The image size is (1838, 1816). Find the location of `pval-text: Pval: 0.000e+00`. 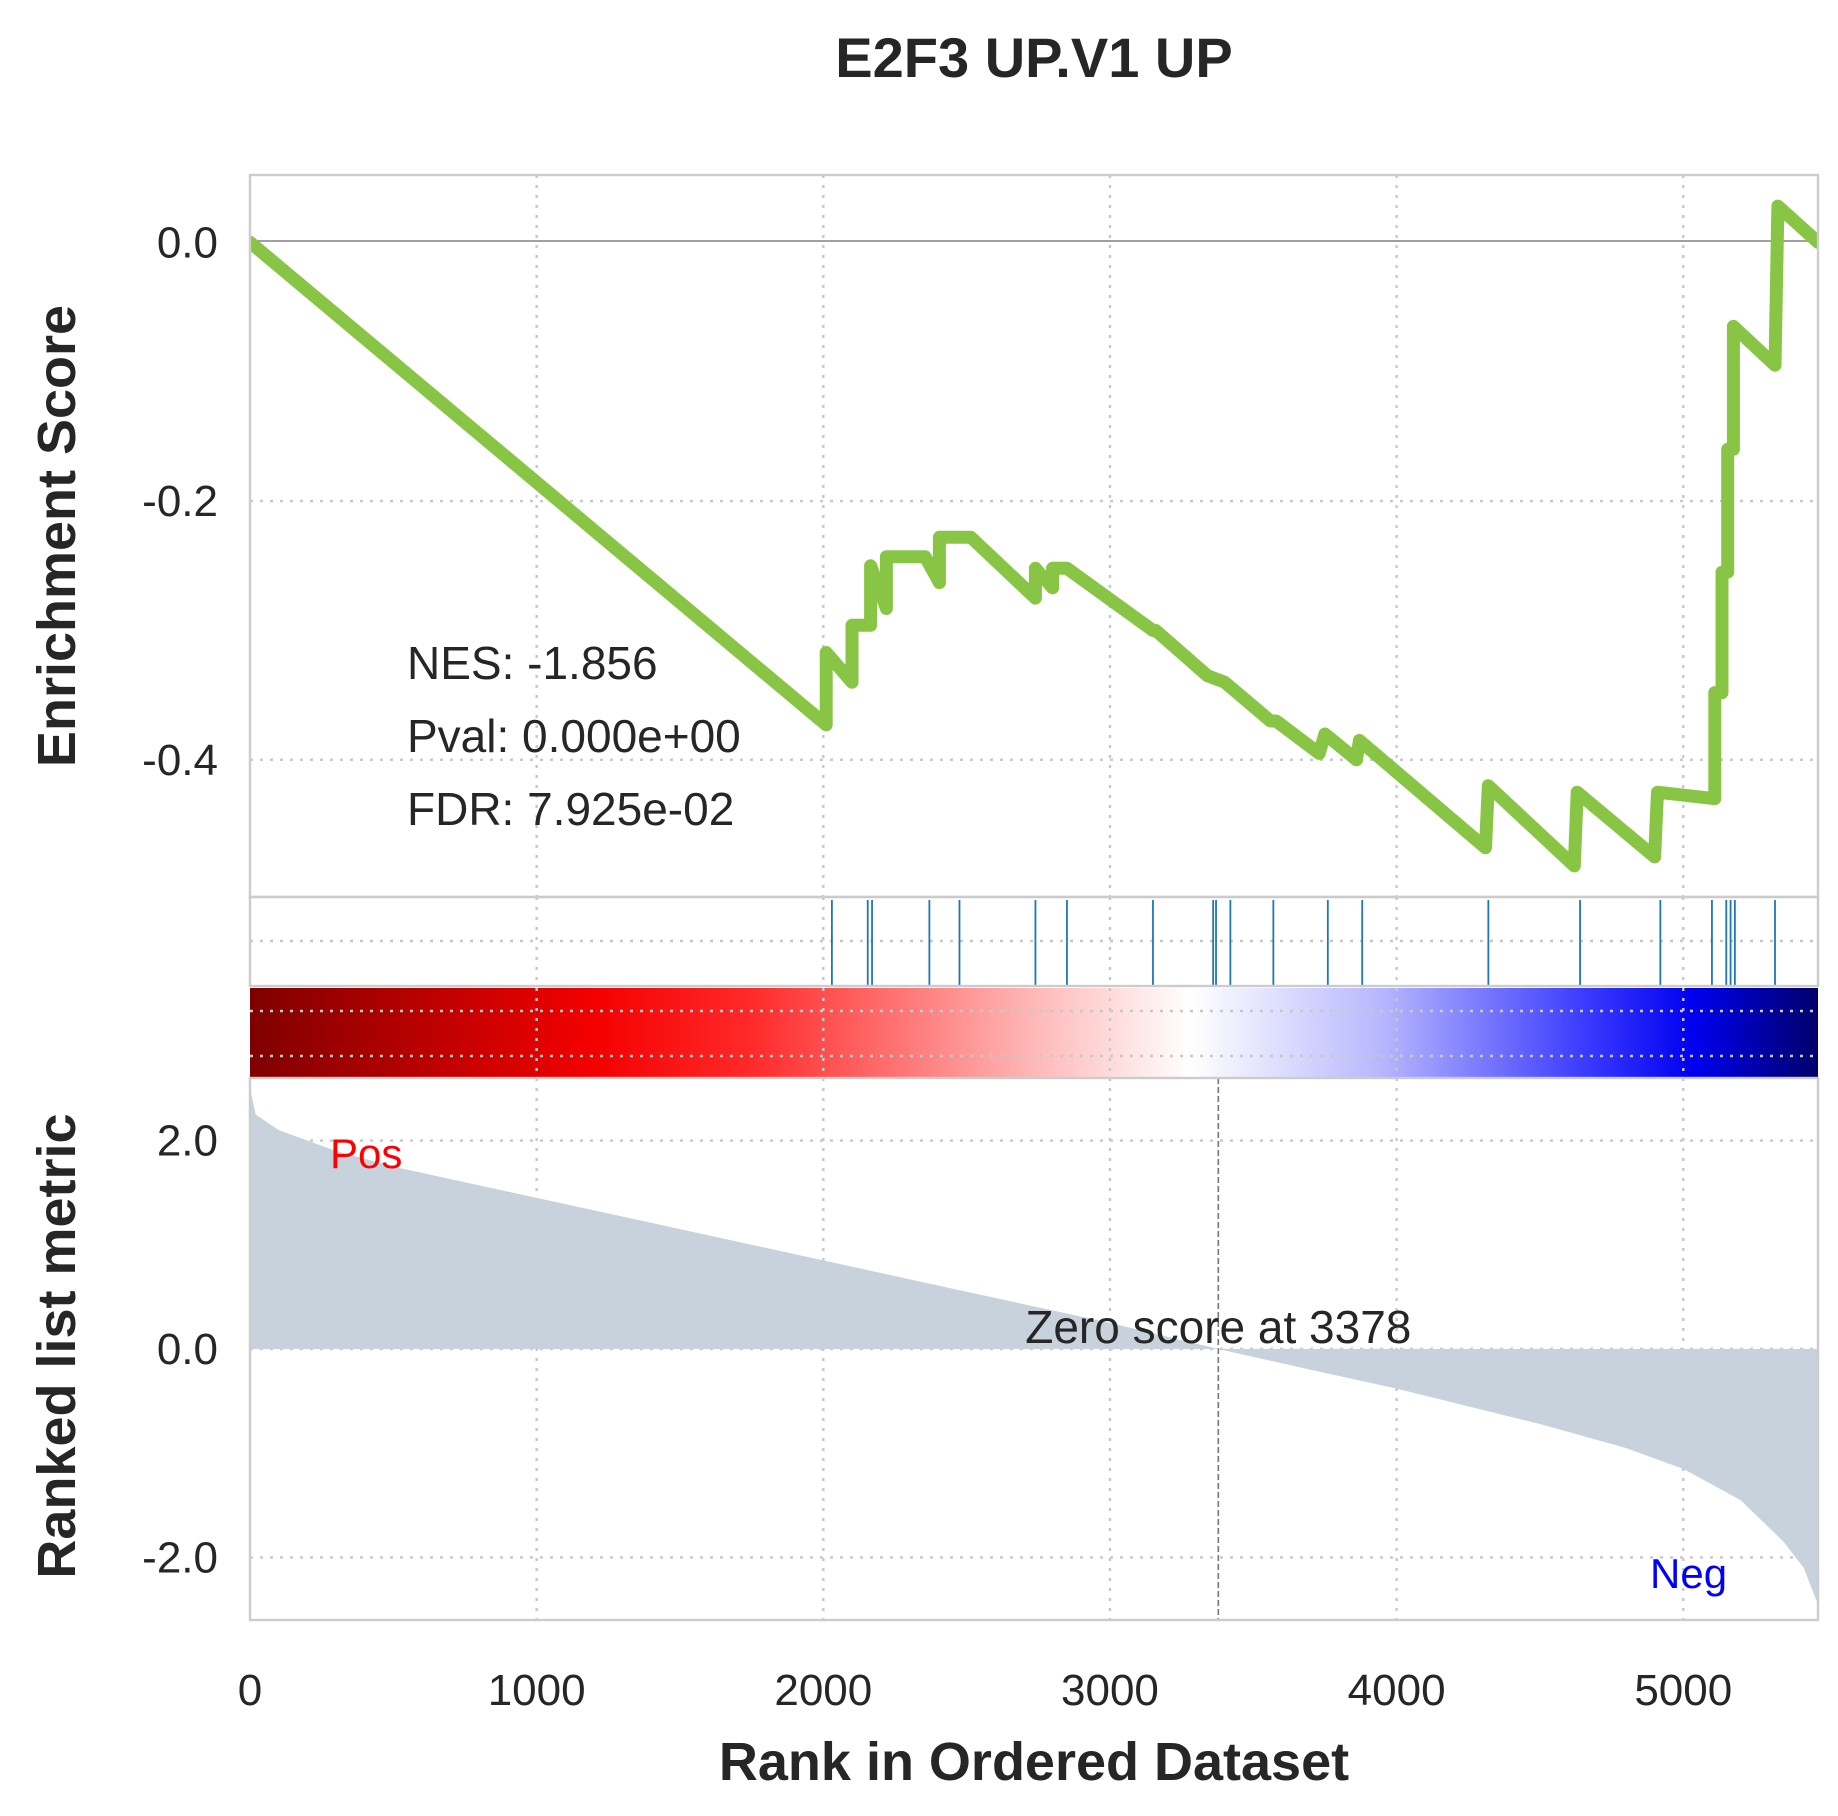

pval-text: Pval: 0.000e+00 is located at coordinates (574, 736).